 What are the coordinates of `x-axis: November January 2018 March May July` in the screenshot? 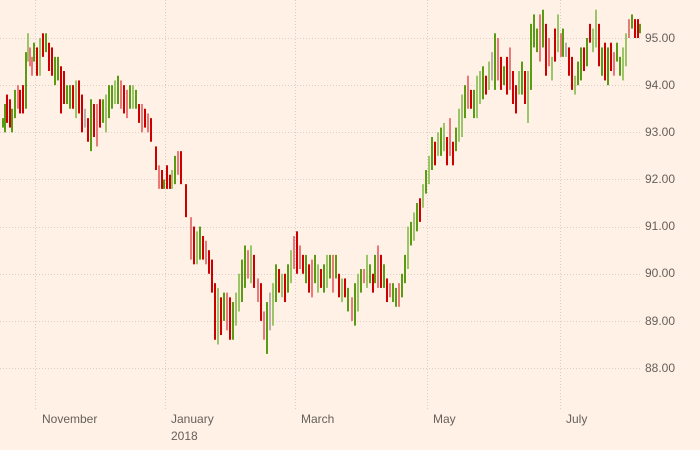 It's located at (314, 427).